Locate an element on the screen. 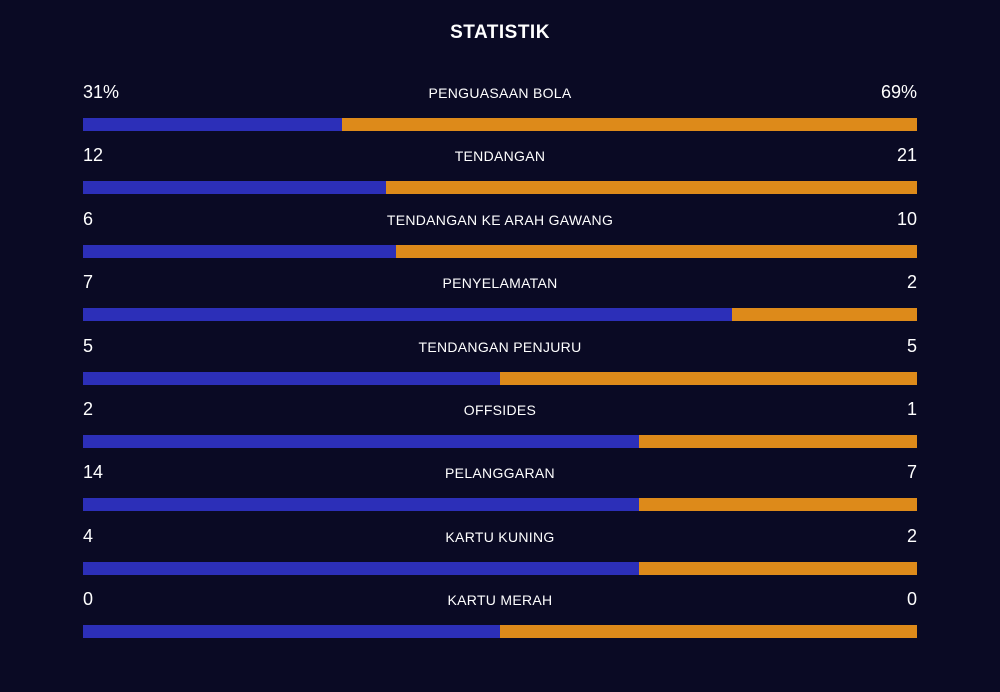 This screenshot has width=1000, height=692. stat-values: 6 TENDANGAN KE ARAH GAWANG 10 is located at coordinates (500, 222).